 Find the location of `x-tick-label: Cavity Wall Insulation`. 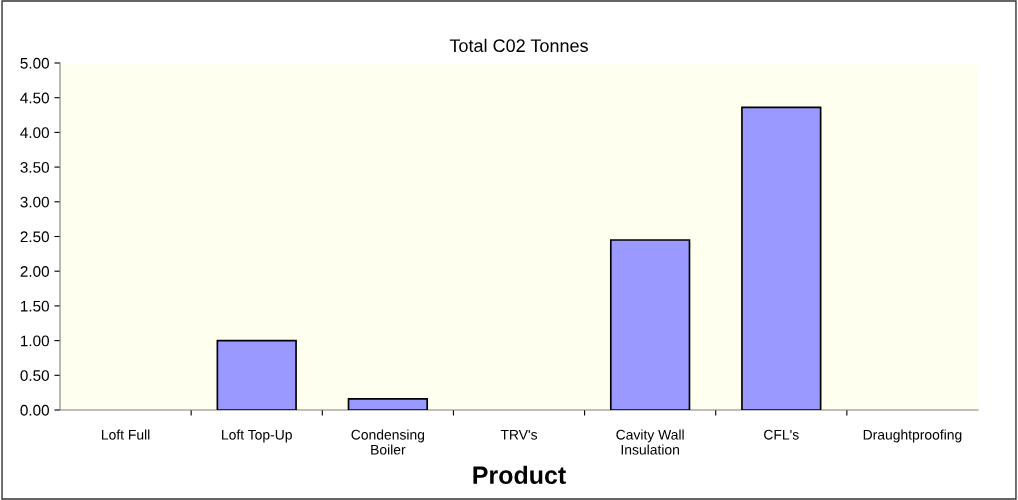

x-tick-label: Cavity Wall Insulation is located at coordinates (650, 442).